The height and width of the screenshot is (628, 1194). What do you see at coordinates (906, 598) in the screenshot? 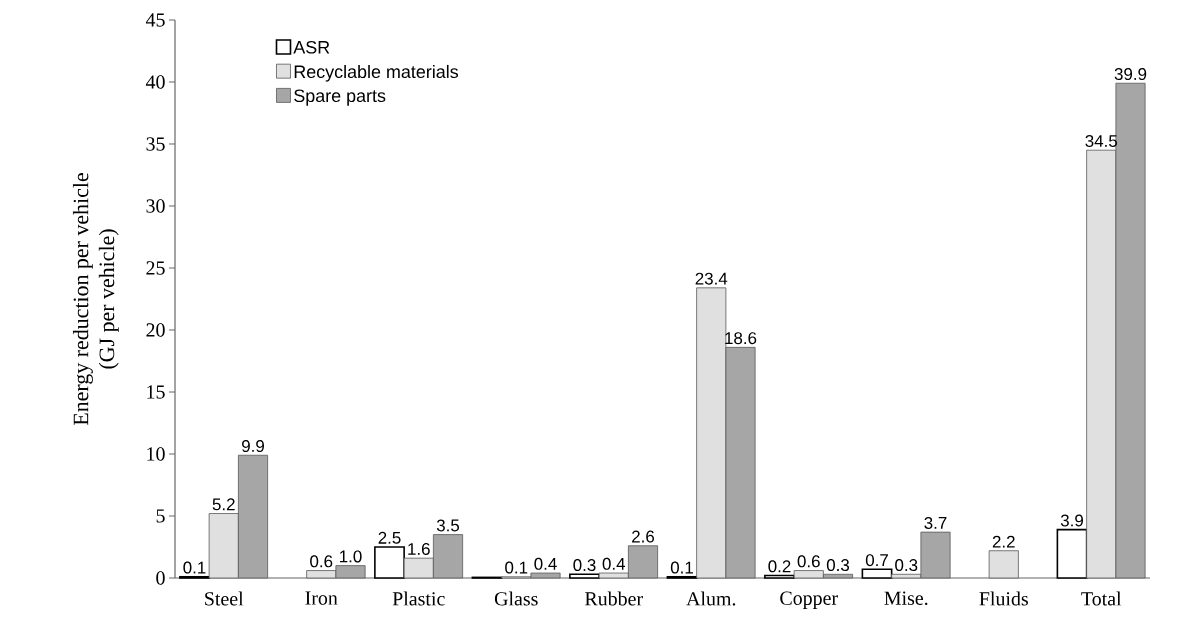
I see `x-tick-label: Mise.` at bounding box center [906, 598].